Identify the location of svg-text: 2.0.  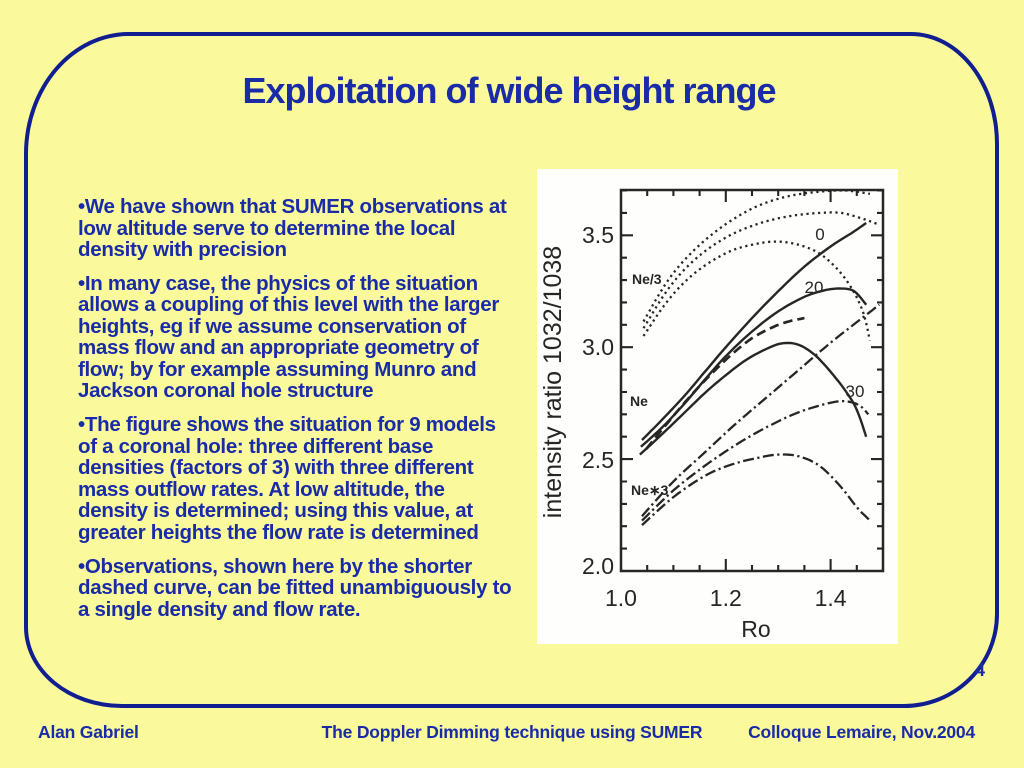
(598, 566).